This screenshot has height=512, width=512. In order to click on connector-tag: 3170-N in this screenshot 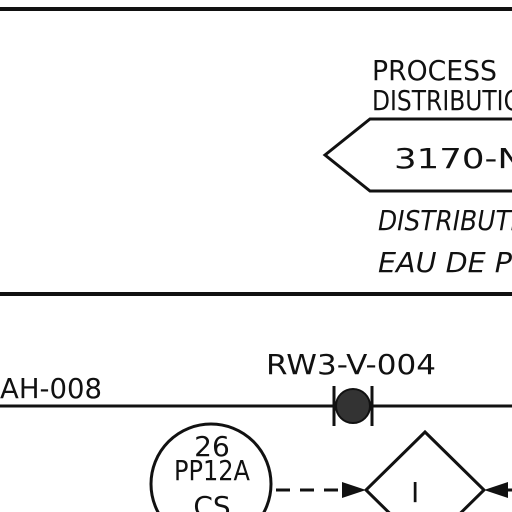, I will do `click(453, 158)`.